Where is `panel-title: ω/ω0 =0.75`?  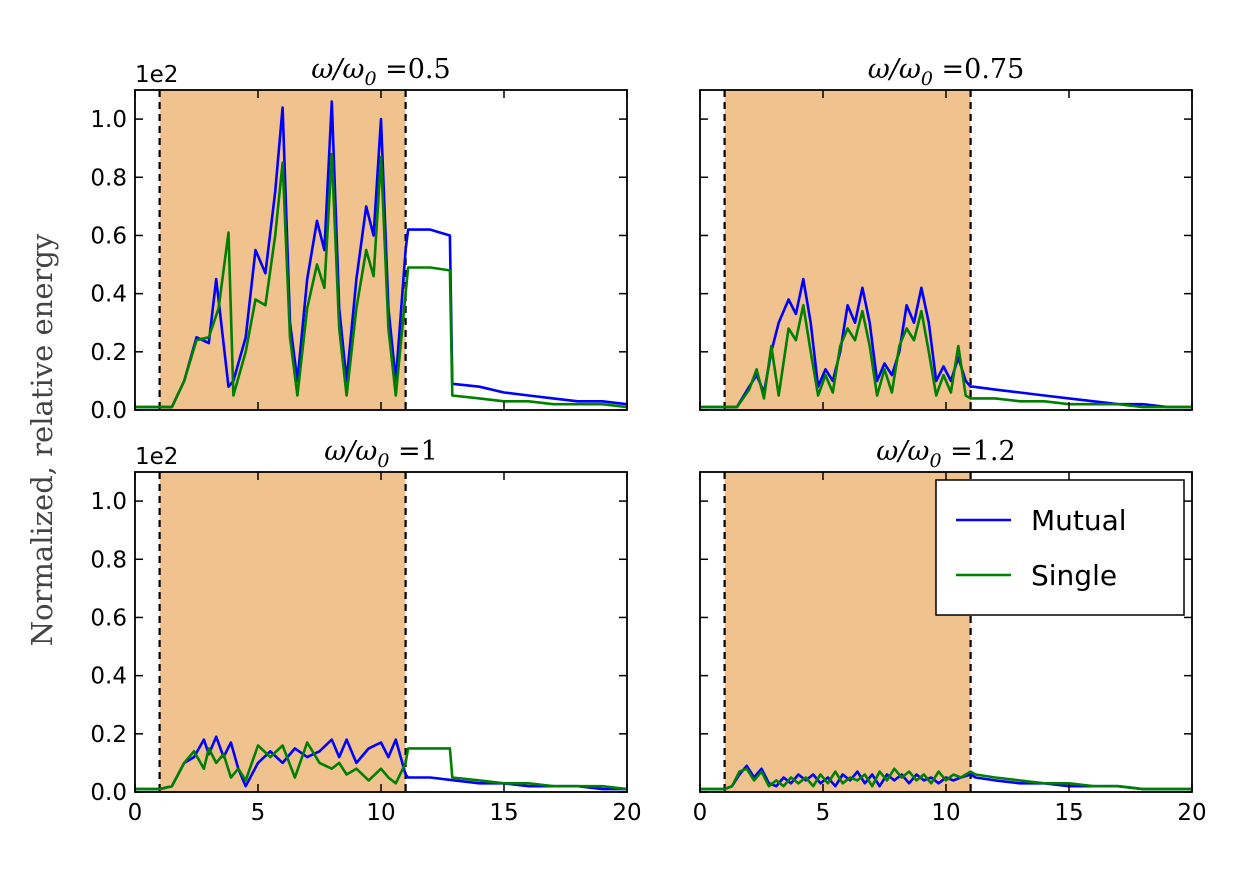
panel-title: ω/ω0 =0.75 is located at coordinates (946, 72).